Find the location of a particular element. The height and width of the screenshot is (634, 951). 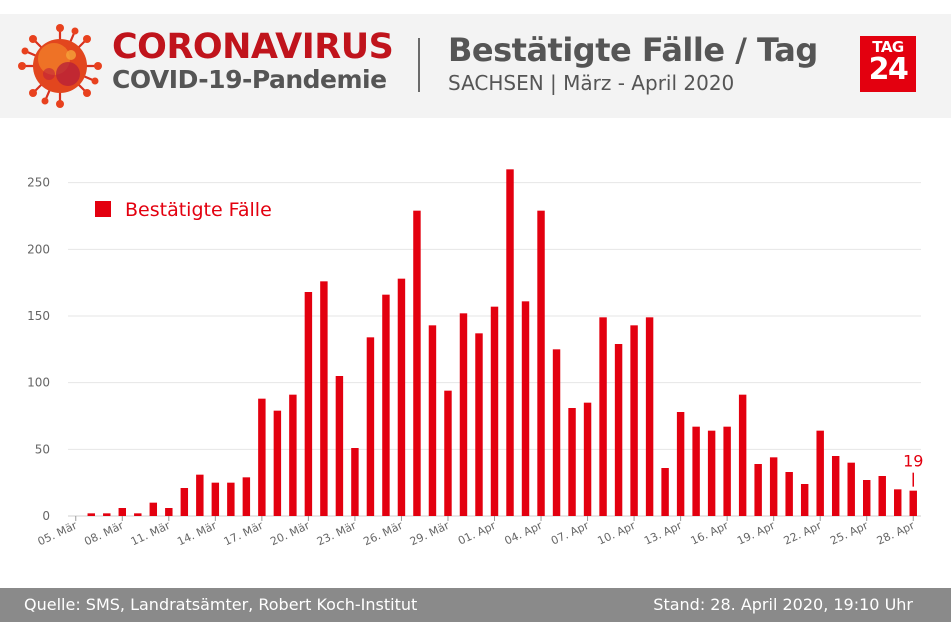

x-tick-label: 14. Mär is located at coordinates (197, 534).